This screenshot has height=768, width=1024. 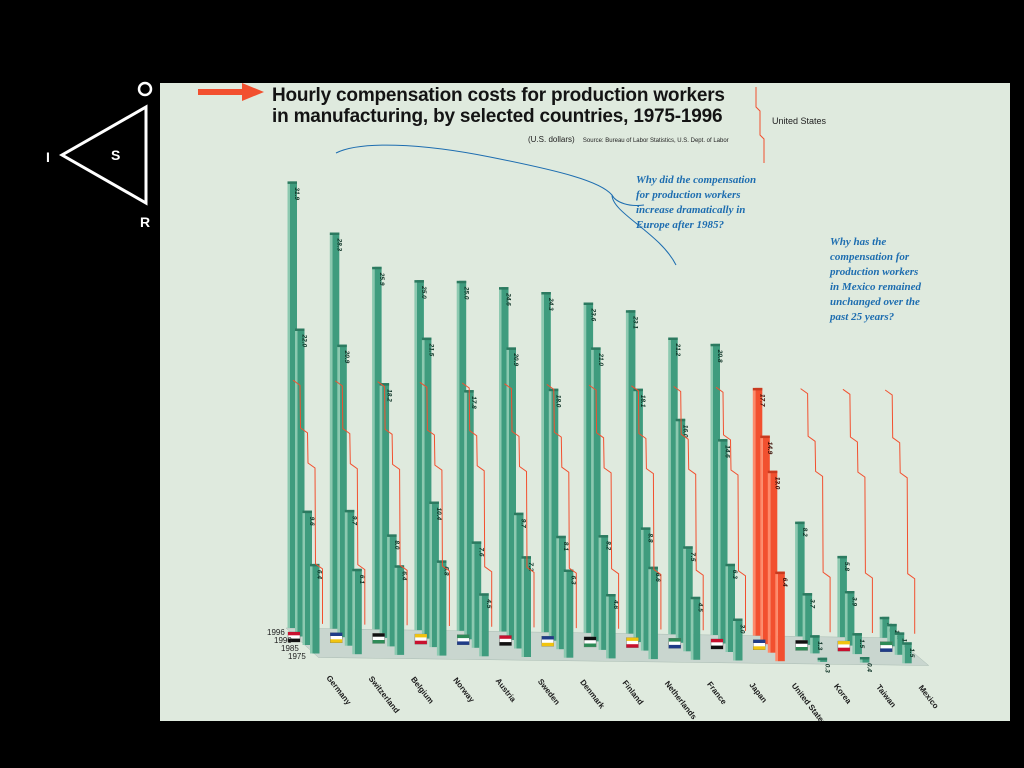 What do you see at coordinates (473, 402) in the screenshot?
I see `bar-value-label: 17.8` at bounding box center [473, 402].